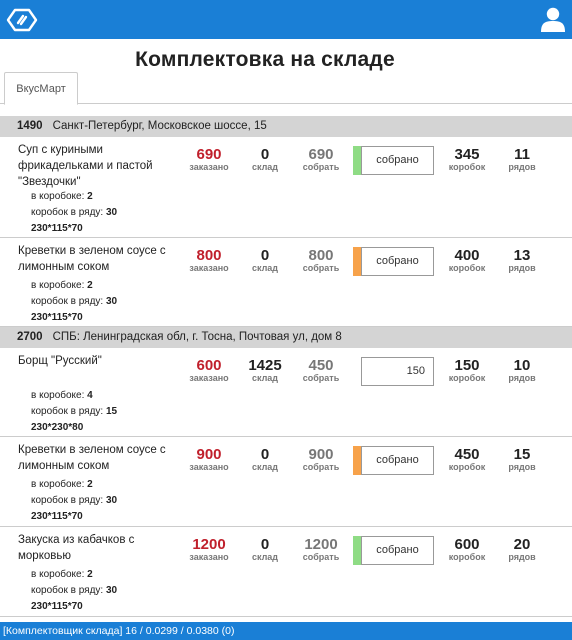  What do you see at coordinates (265, 365) in the screenshot?
I see `stock-value: 1425` at bounding box center [265, 365].